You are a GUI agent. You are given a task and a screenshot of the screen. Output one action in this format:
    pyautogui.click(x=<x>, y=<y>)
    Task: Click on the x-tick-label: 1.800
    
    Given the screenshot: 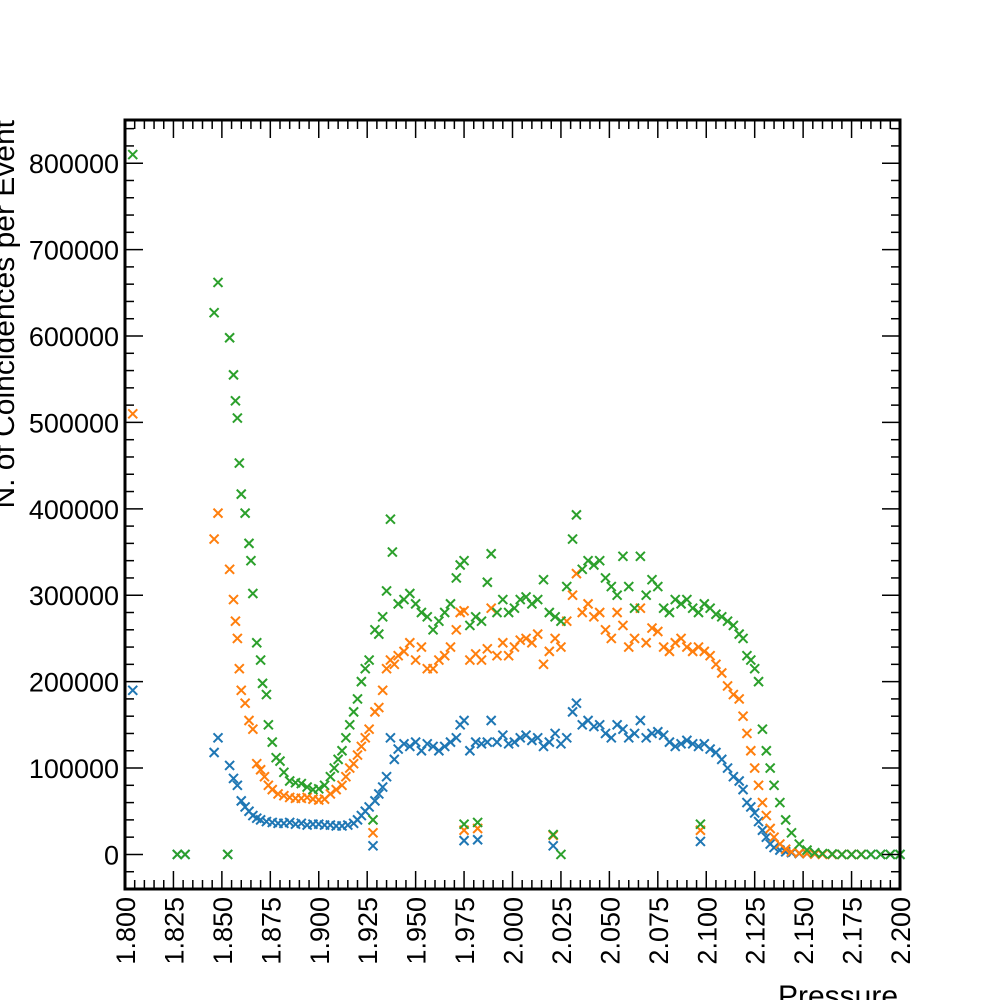 What is the action you would take?
    pyautogui.click(x=126, y=931)
    